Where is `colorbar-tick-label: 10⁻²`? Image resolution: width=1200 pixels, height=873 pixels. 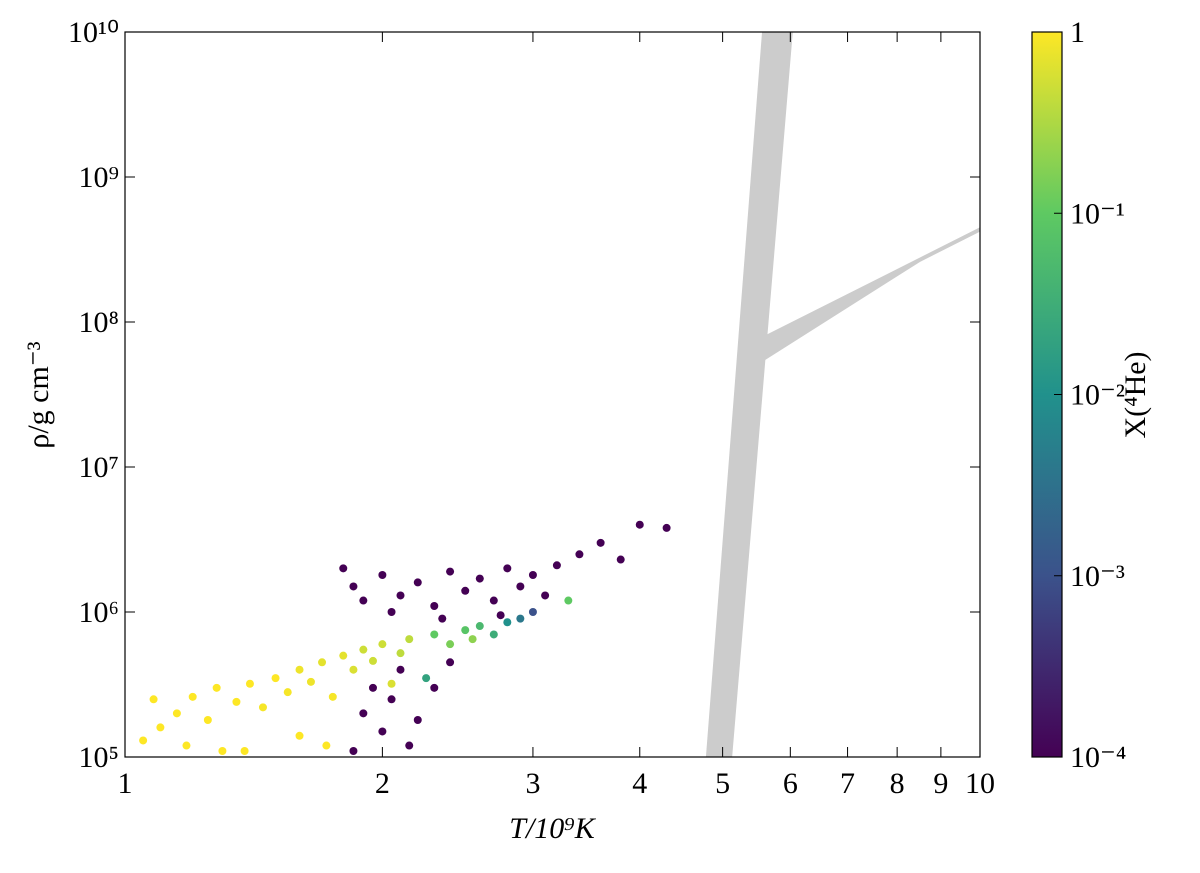
colorbar-tick-label: 10⁻² is located at coordinates (1097, 395).